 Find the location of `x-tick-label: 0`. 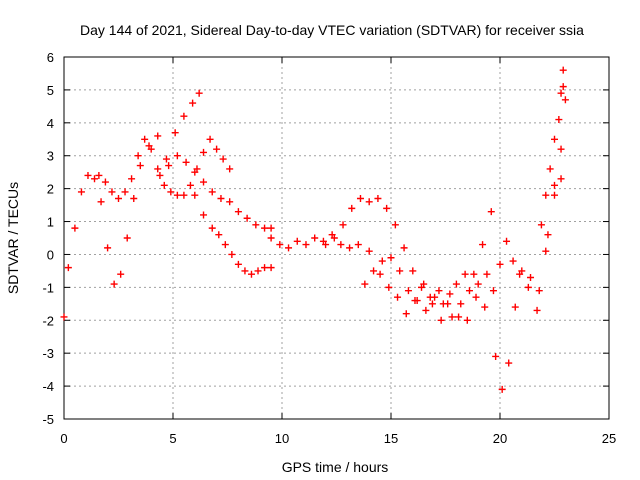

x-tick-label: 0 is located at coordinates (63, 438).